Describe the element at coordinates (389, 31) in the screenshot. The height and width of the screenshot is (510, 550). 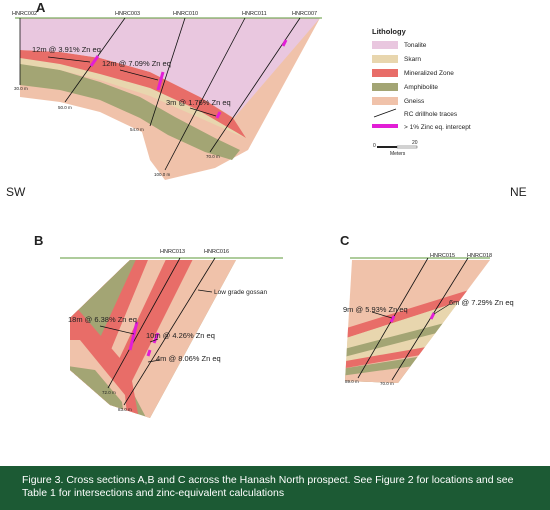
I see `legend-title: Lithology` at that location.